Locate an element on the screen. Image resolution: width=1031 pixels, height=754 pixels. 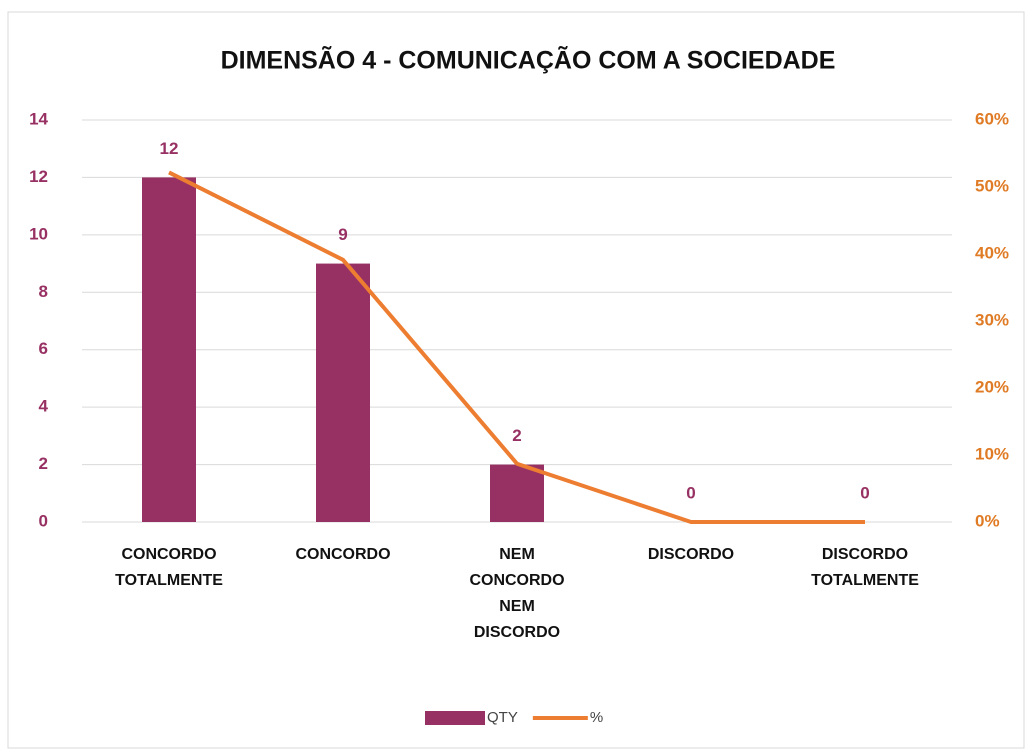
y2-tick-label: 20% is located at coordinates (992, 386).